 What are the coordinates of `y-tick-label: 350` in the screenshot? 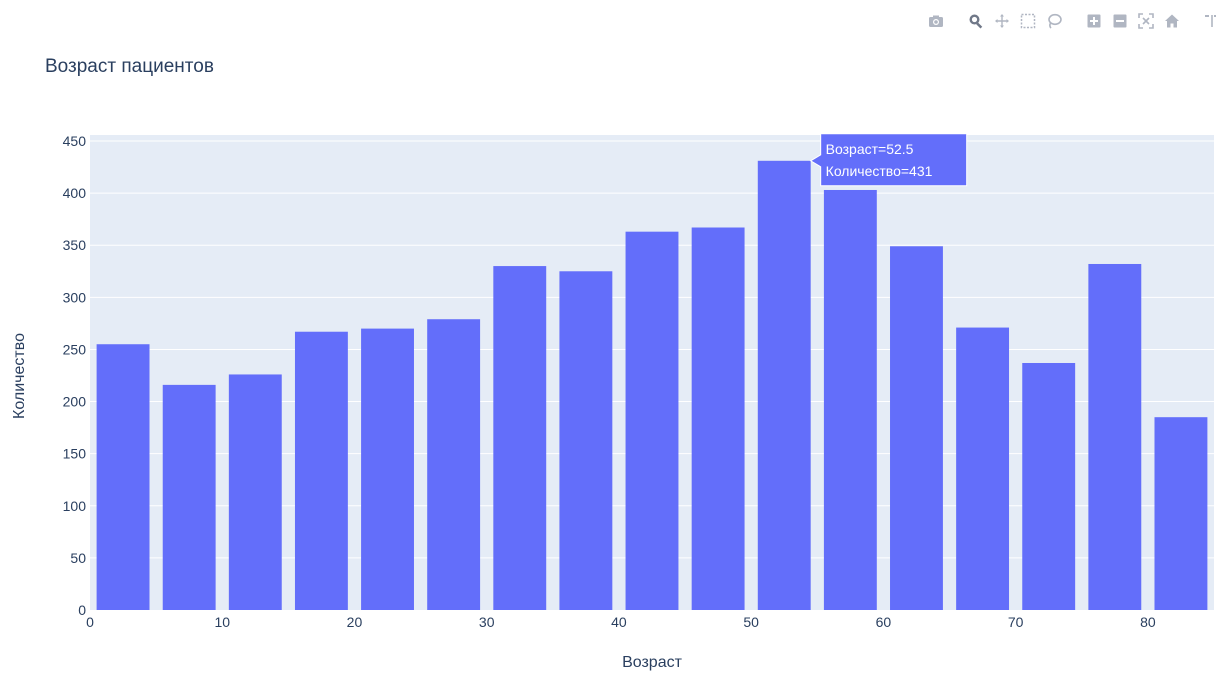 It's located at (75, 245).